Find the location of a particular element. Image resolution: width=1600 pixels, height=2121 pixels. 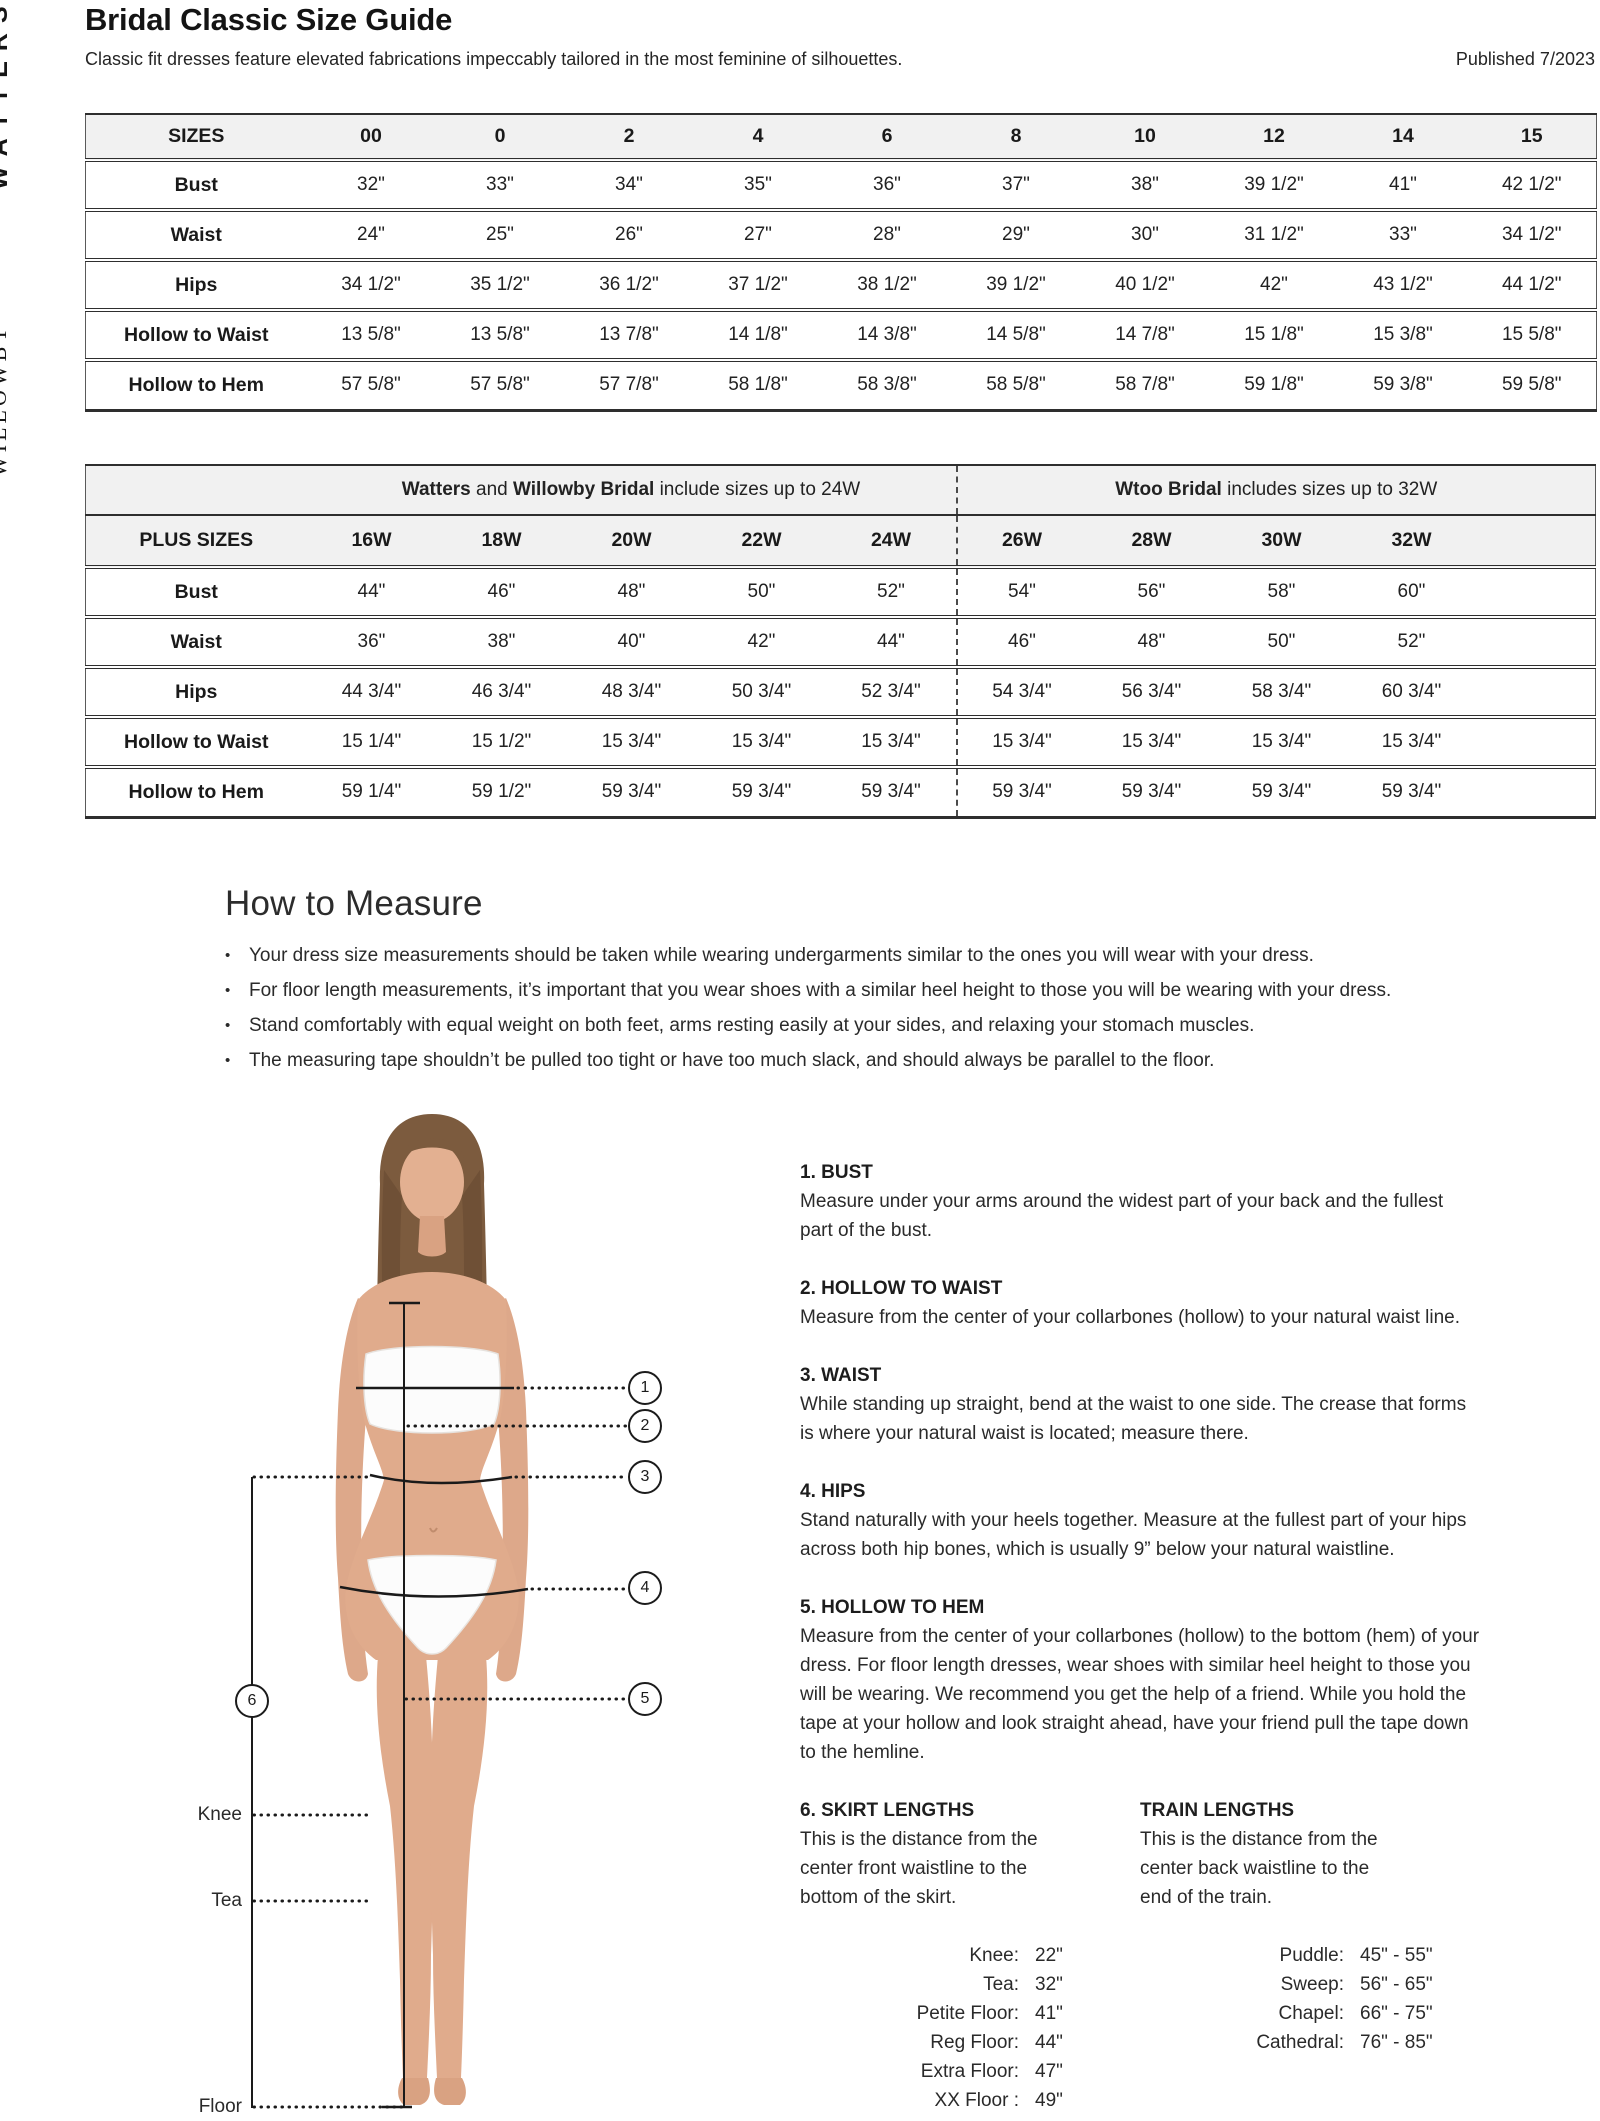

table-cell: 10 is located at coordinates (1145, 138).